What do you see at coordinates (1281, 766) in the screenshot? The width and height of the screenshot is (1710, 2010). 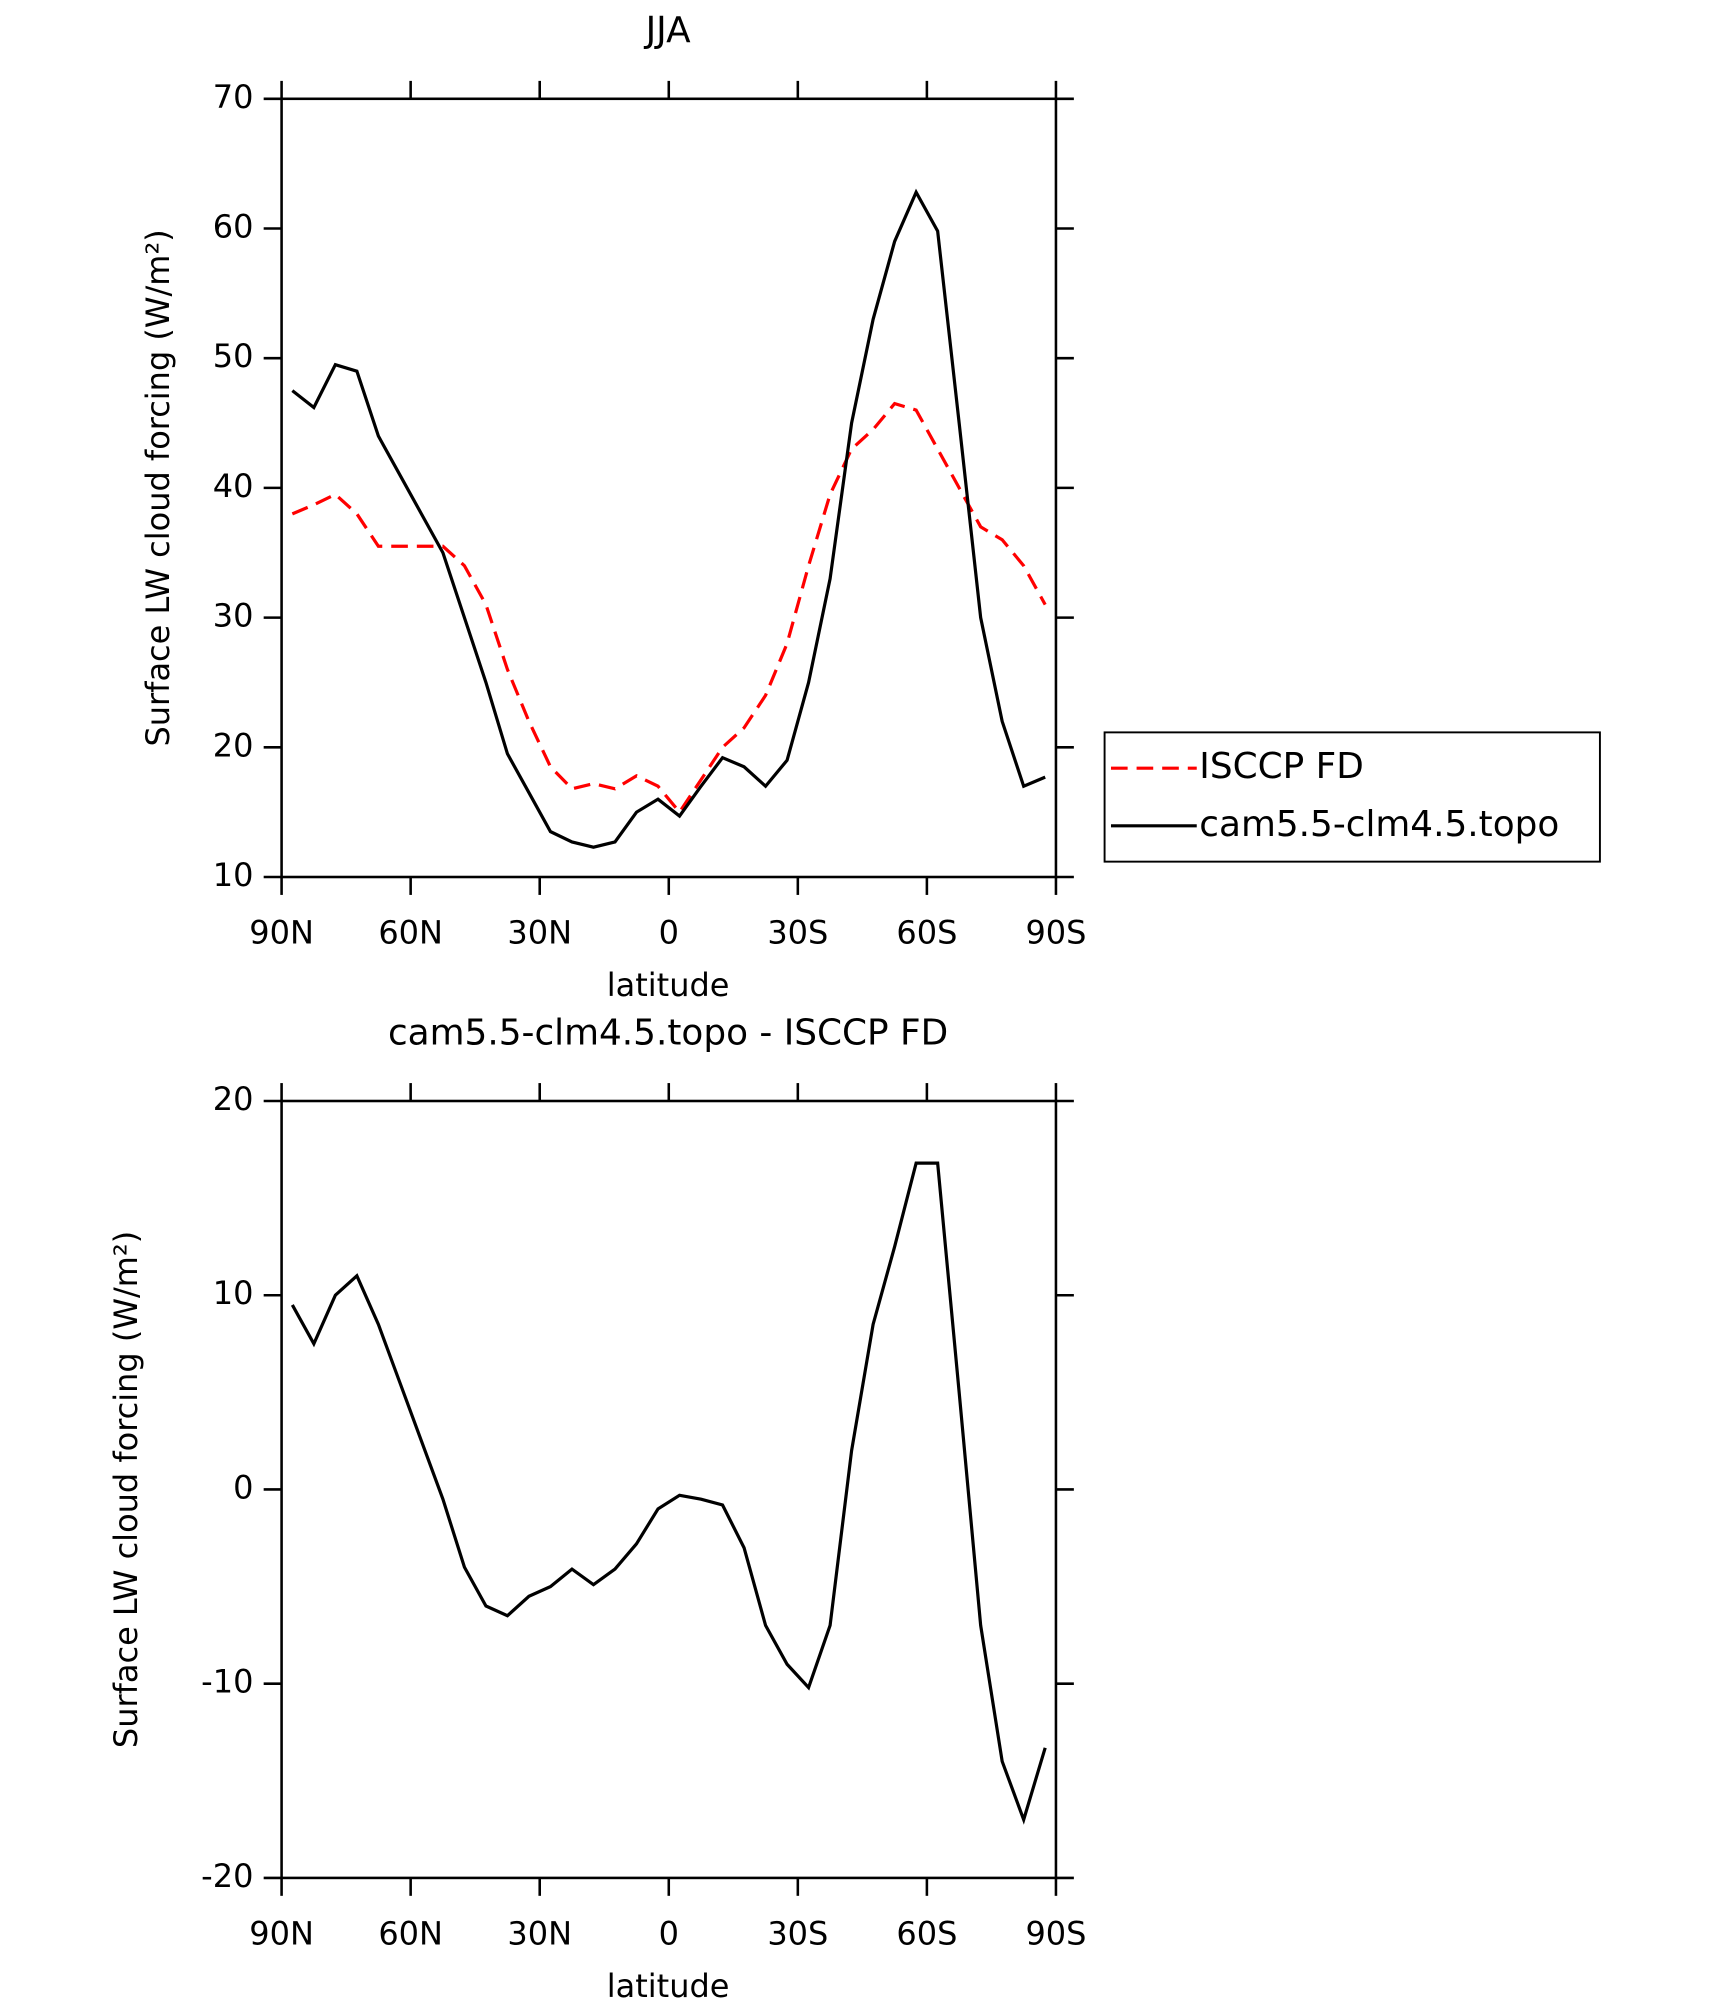 I see `legend-label: ISCCP FD` at bounding box center [1281, 766].